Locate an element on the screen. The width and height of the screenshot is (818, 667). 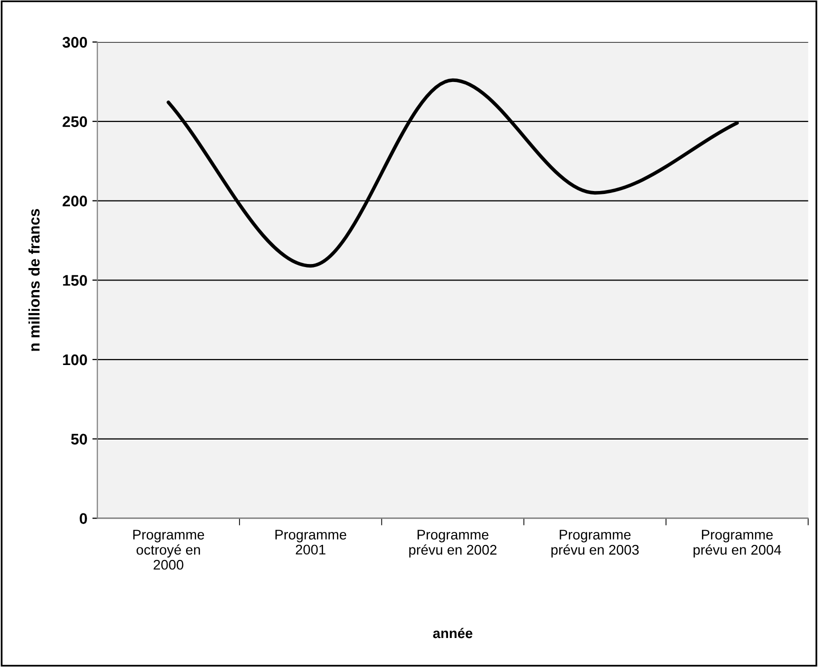
x-tick-label: Programme prévu en 2003 is located at coordinates (595, 544).